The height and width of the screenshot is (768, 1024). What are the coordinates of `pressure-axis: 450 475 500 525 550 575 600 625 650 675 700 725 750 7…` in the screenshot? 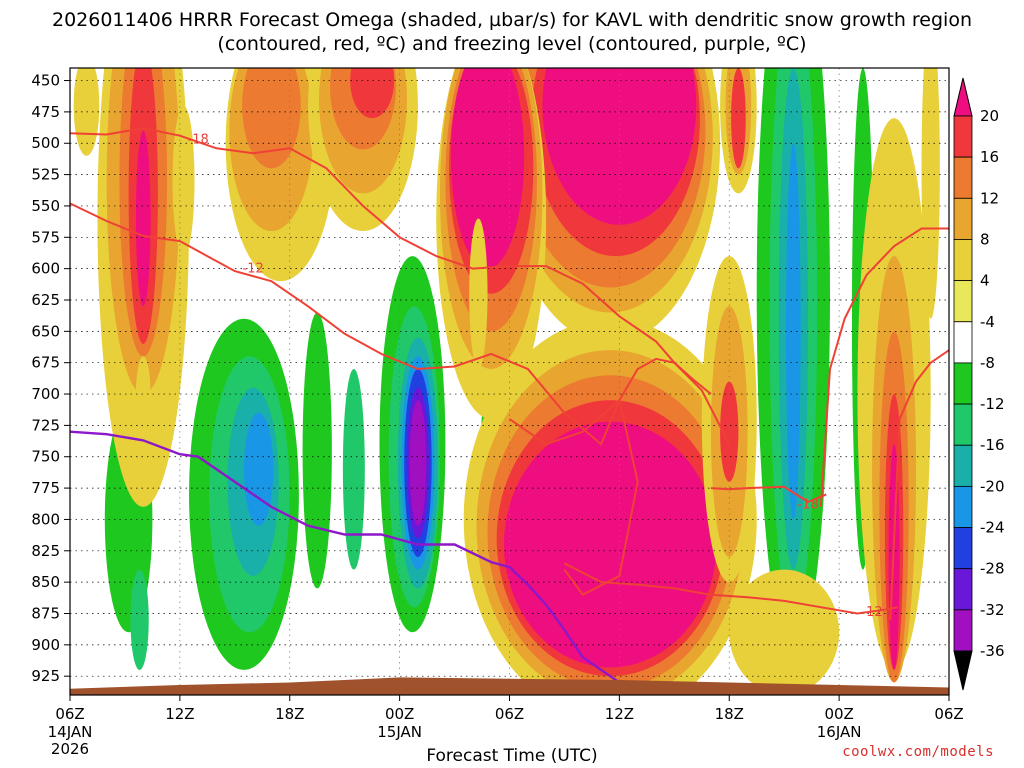 It's located at (50, 378).